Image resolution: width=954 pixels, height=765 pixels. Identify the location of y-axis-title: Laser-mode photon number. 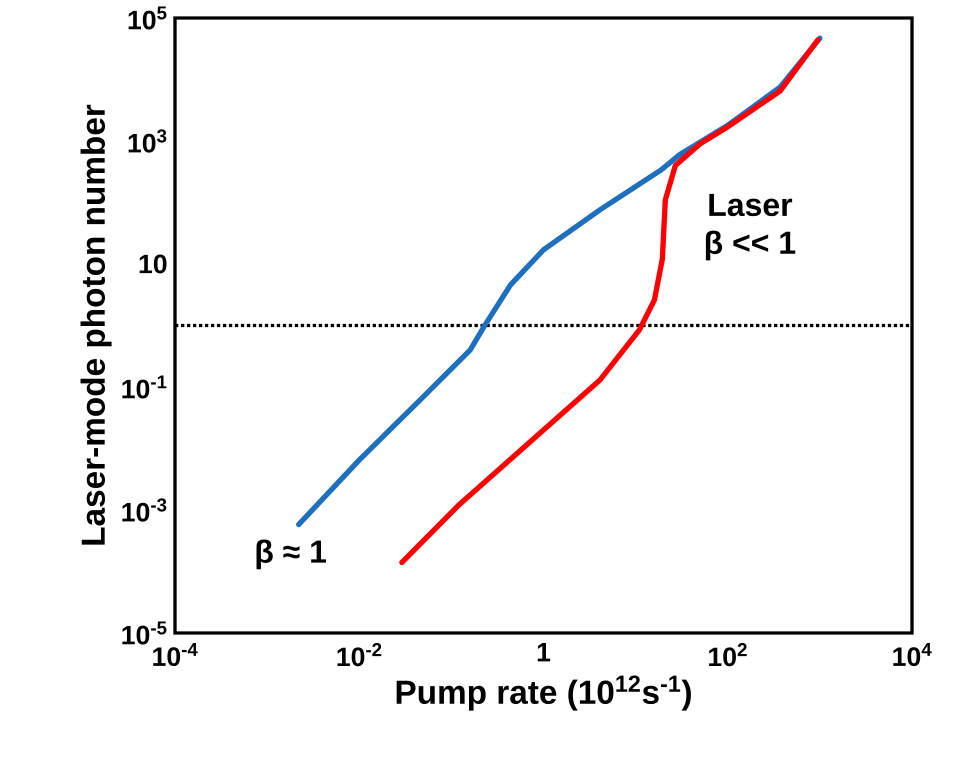
(96, 324).